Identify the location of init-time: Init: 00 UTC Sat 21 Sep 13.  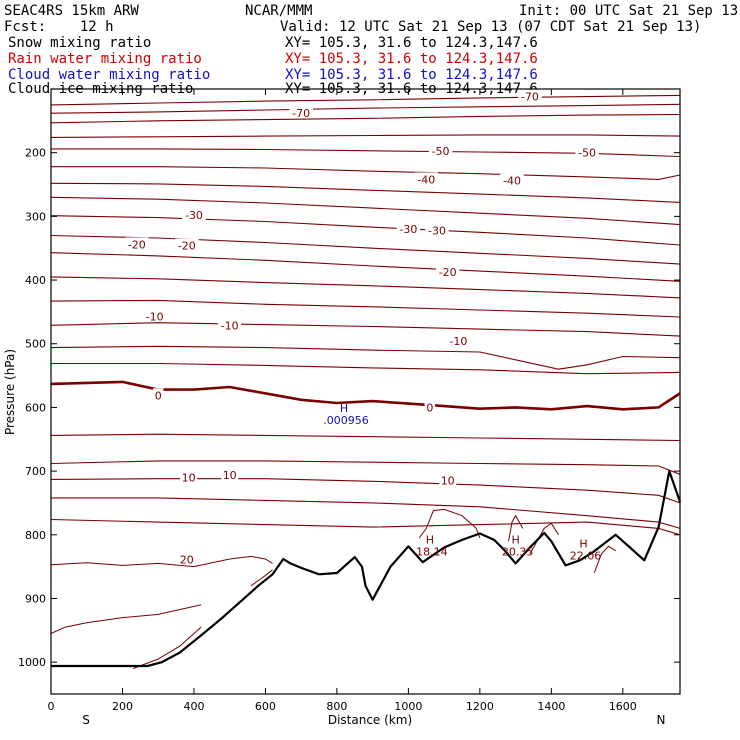
(629, 11).